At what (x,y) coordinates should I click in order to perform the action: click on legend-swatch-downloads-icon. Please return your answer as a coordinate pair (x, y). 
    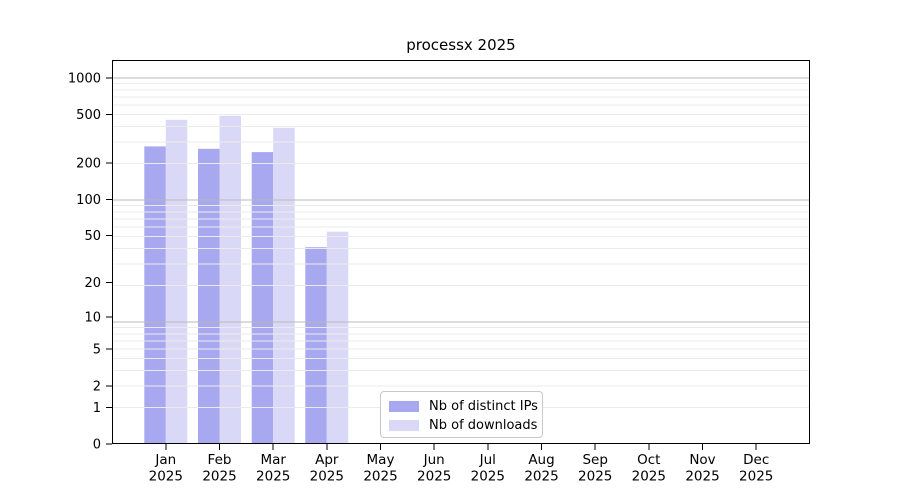
    Looking at the image, I should click on (404, 425).